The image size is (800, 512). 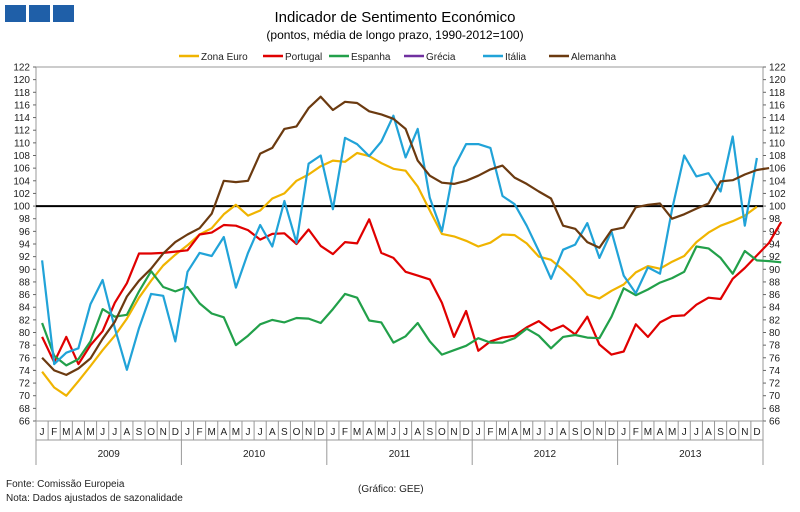 What do you see at coordinates (775, 219) in the screenshot?
I see `y-tick-label-right: 98` at bounding box center [775, 219].